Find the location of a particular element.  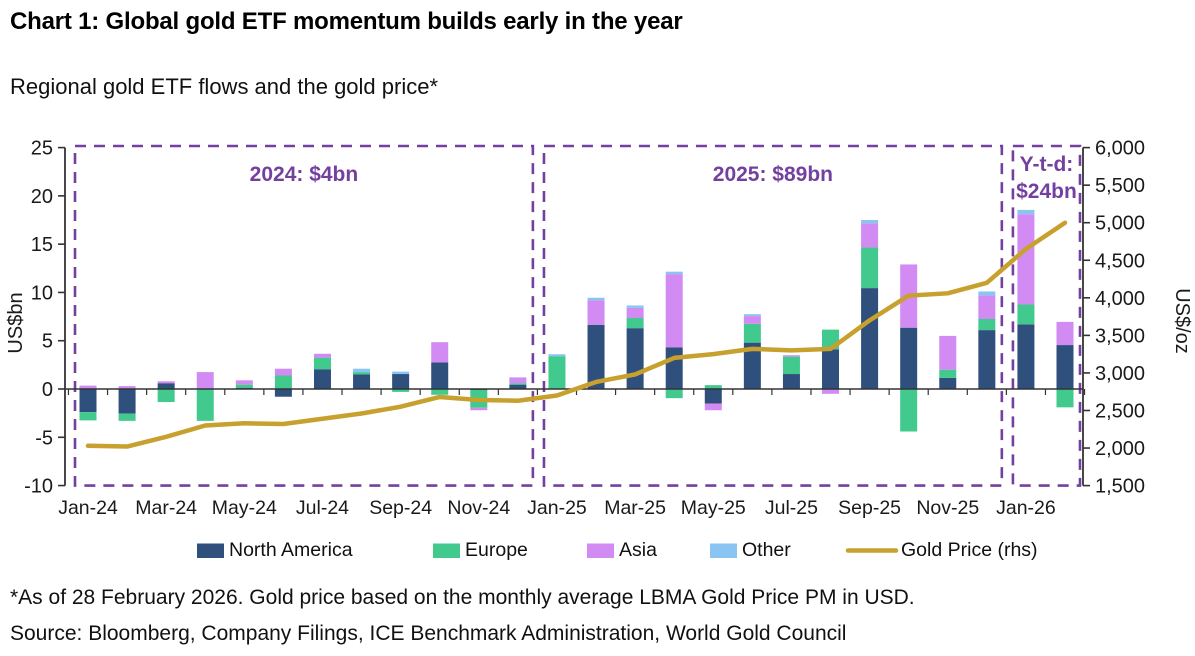

left-axis-tick-label: 0 is located at coordinates (47, 390).